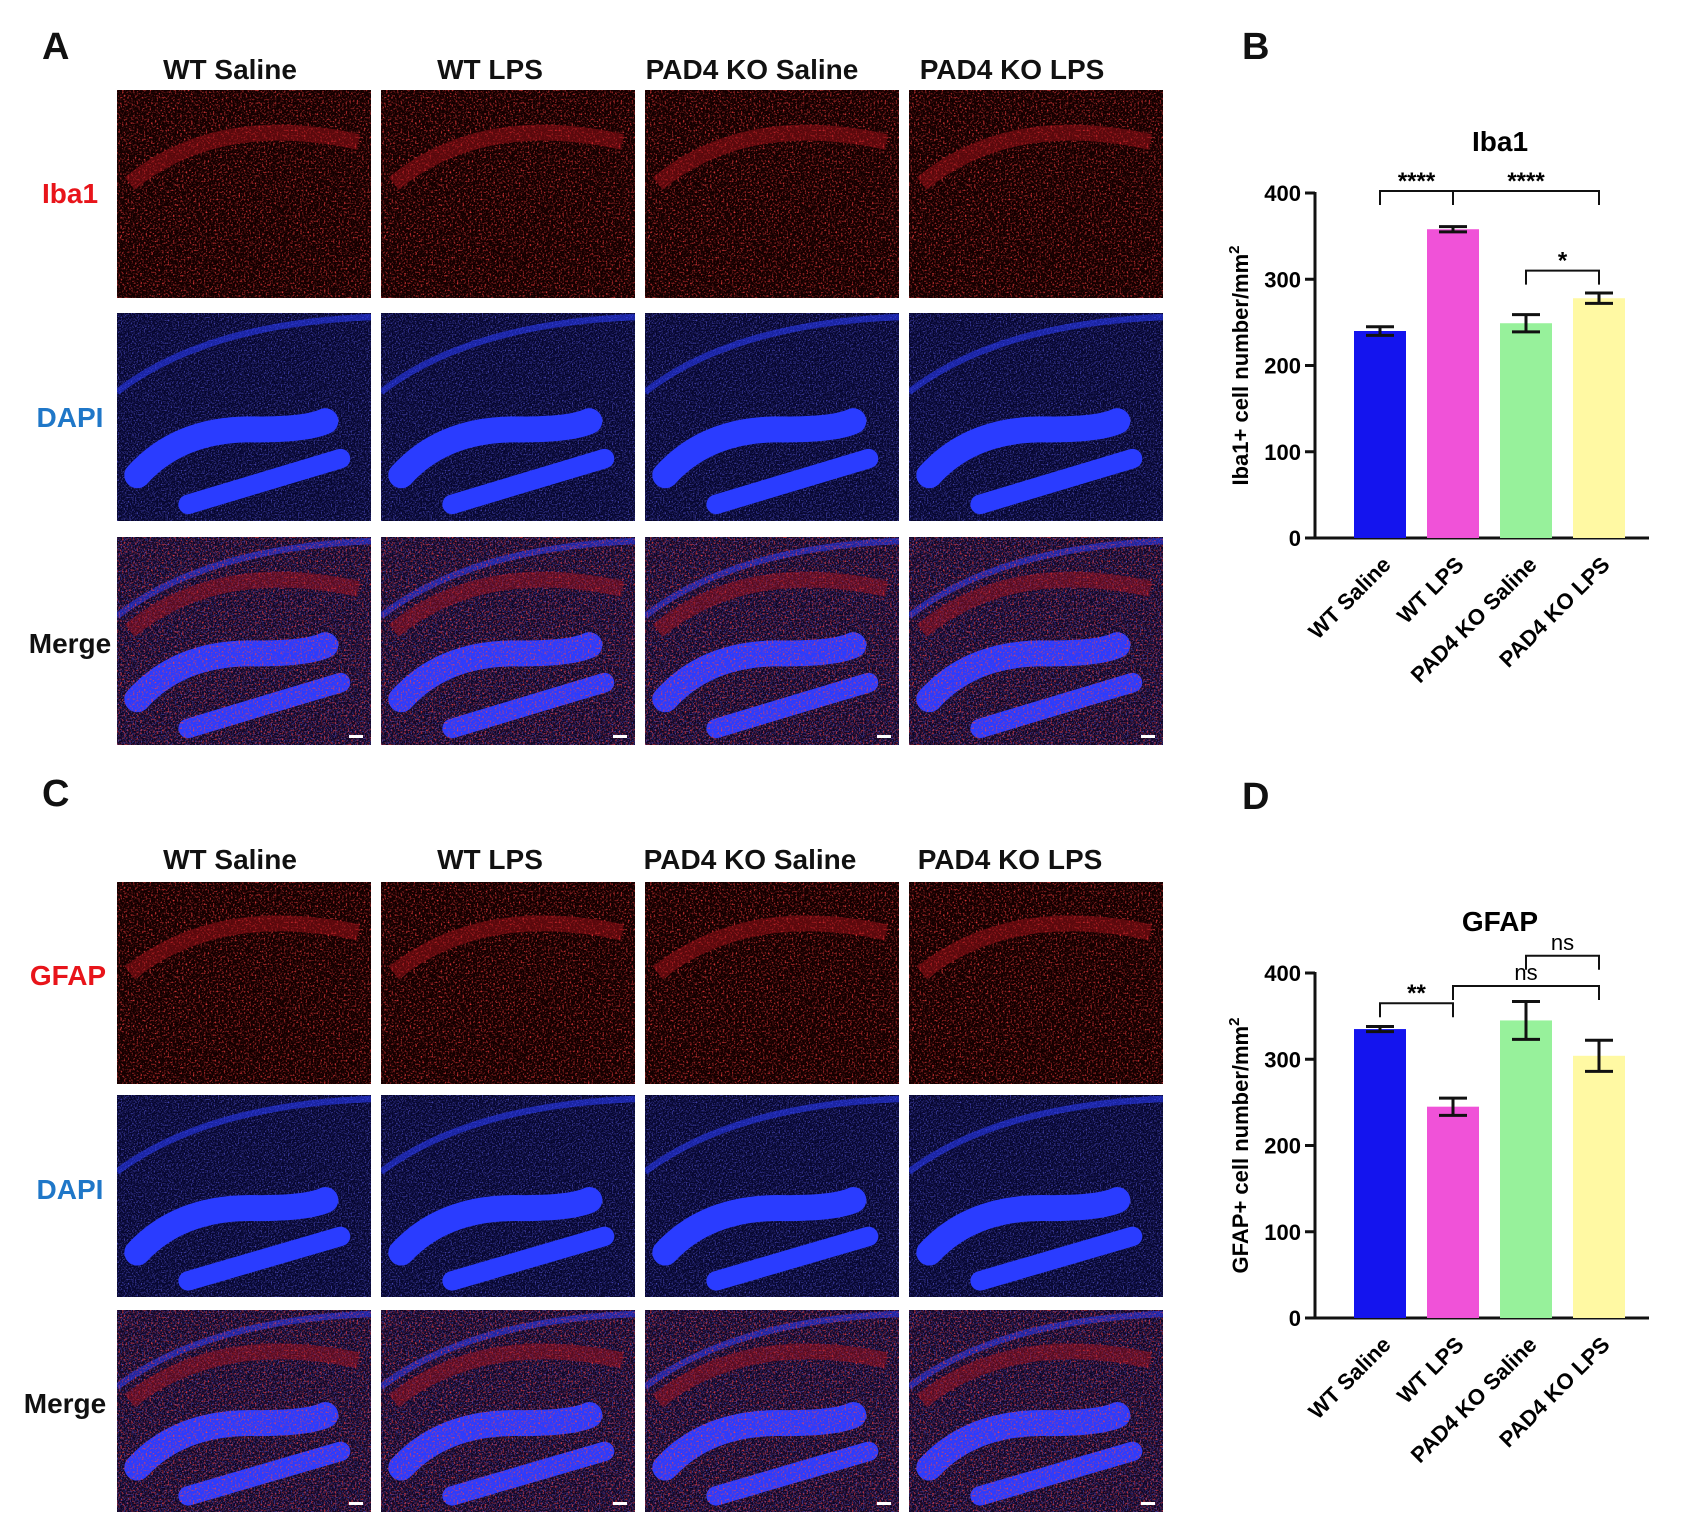  I want to click on chart-d-category-label-2: WT LPS, so click(1430, 1370).